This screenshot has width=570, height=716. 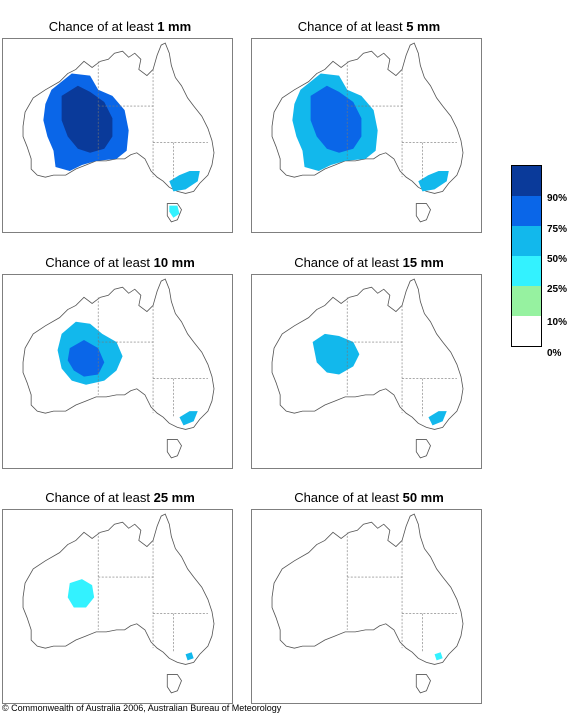 I want to click on panel-title: Chance of at least 25 mm, so click(x=120, y=497).